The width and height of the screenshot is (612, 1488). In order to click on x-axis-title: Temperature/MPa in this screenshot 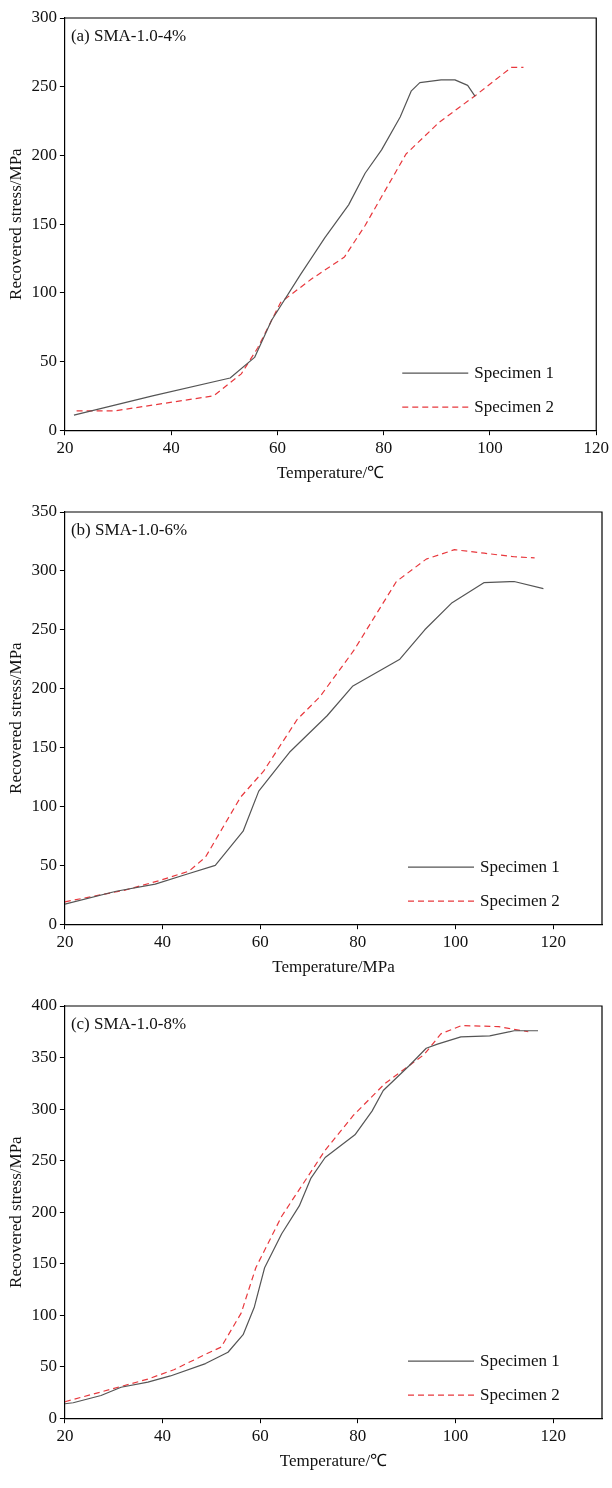, I will do `click(334, 967)`.